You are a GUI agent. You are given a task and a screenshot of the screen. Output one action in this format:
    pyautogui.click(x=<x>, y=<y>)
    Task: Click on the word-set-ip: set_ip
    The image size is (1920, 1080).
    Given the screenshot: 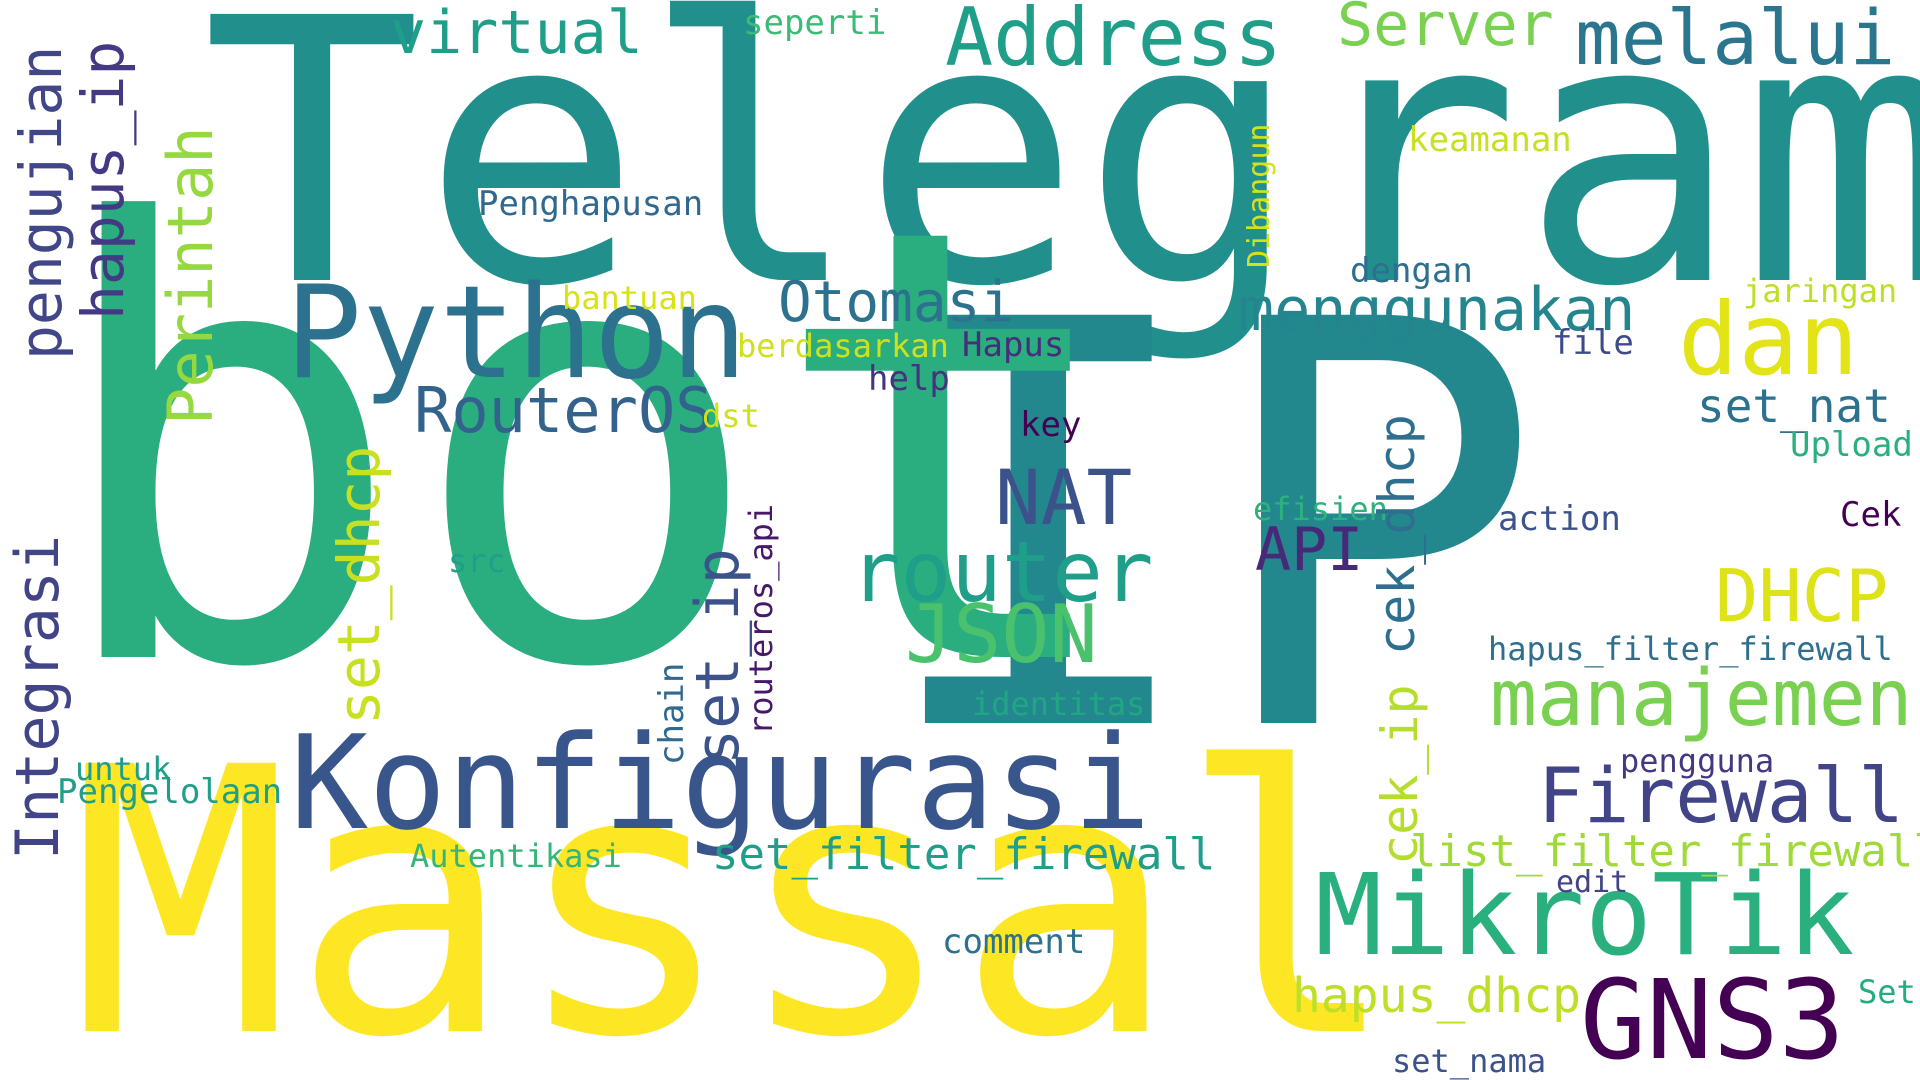 What is the action you would take?
    pyautogui.click(x=718, y=656)
    